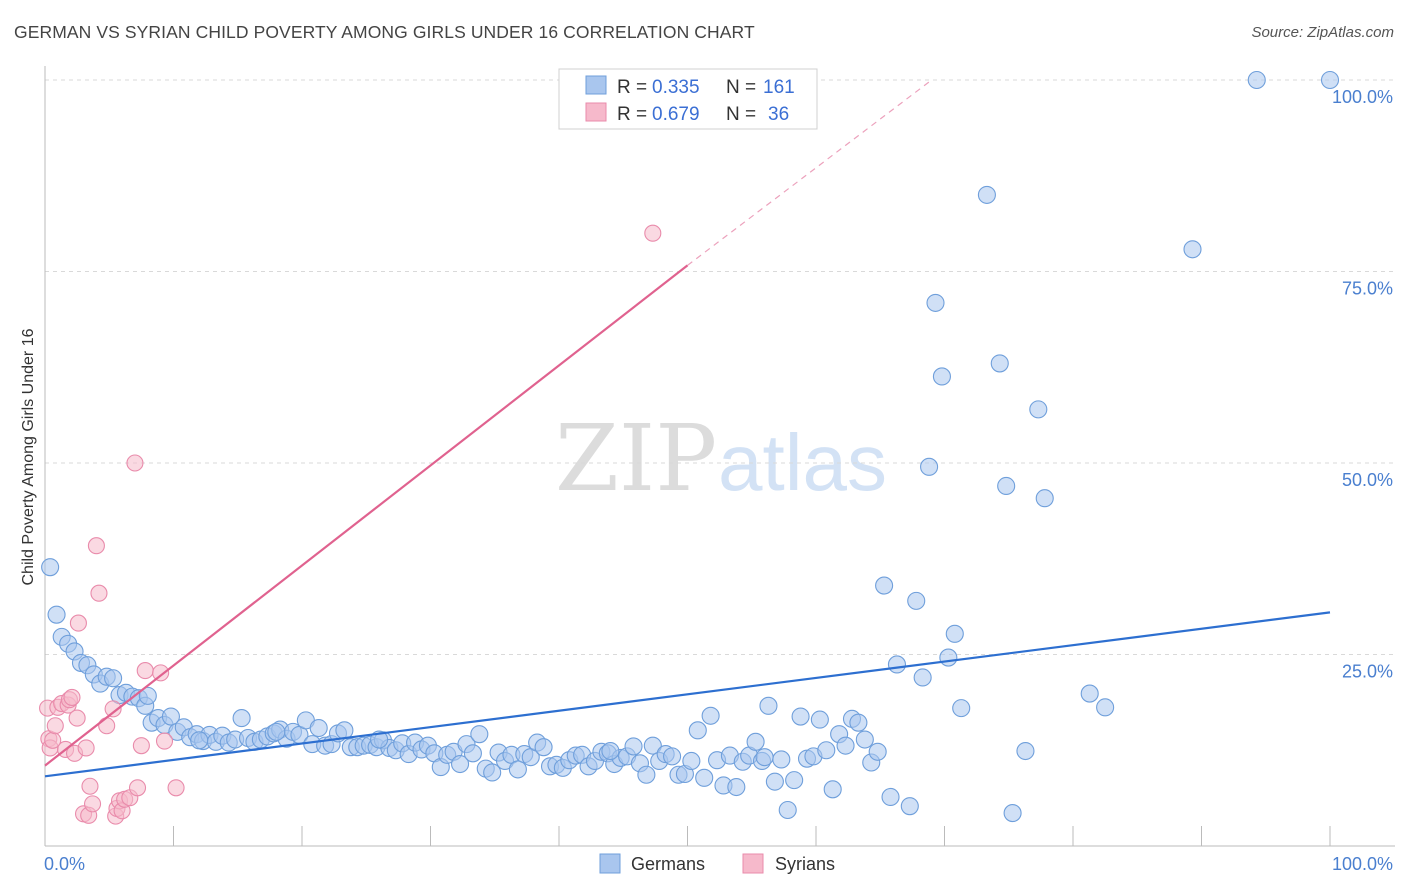 The image size is (1406, 892). Describe the element at coordinates (610, 863) in the screenshot. I see `legend-bottom-germans-swatch` at that location.